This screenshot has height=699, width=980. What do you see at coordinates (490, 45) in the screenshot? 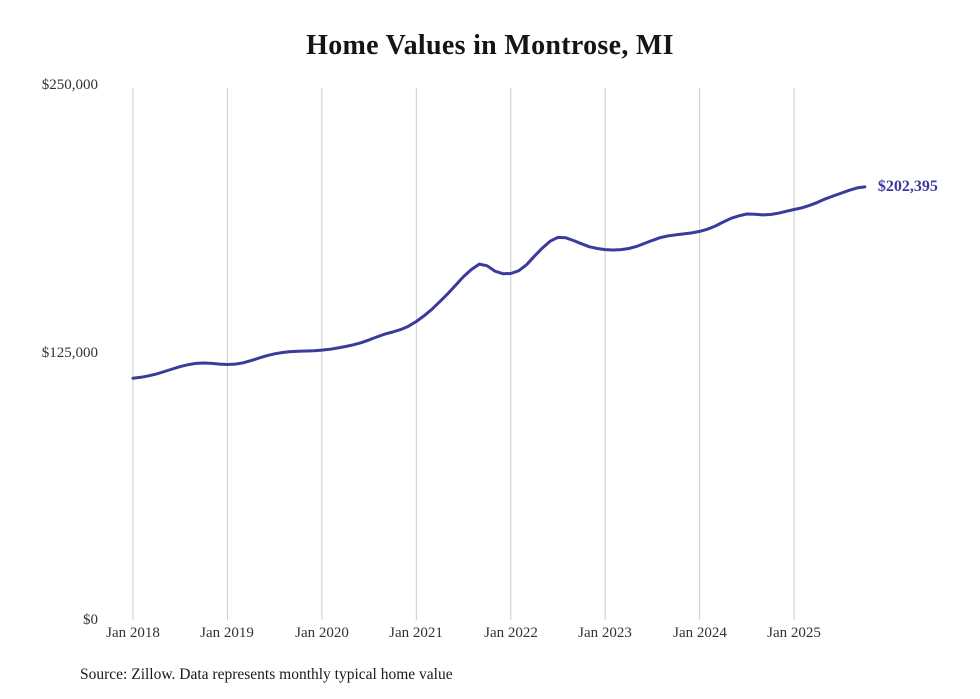
I see `chart-title: Home Values in Montrose, MI` at bounding box center [490, 45].